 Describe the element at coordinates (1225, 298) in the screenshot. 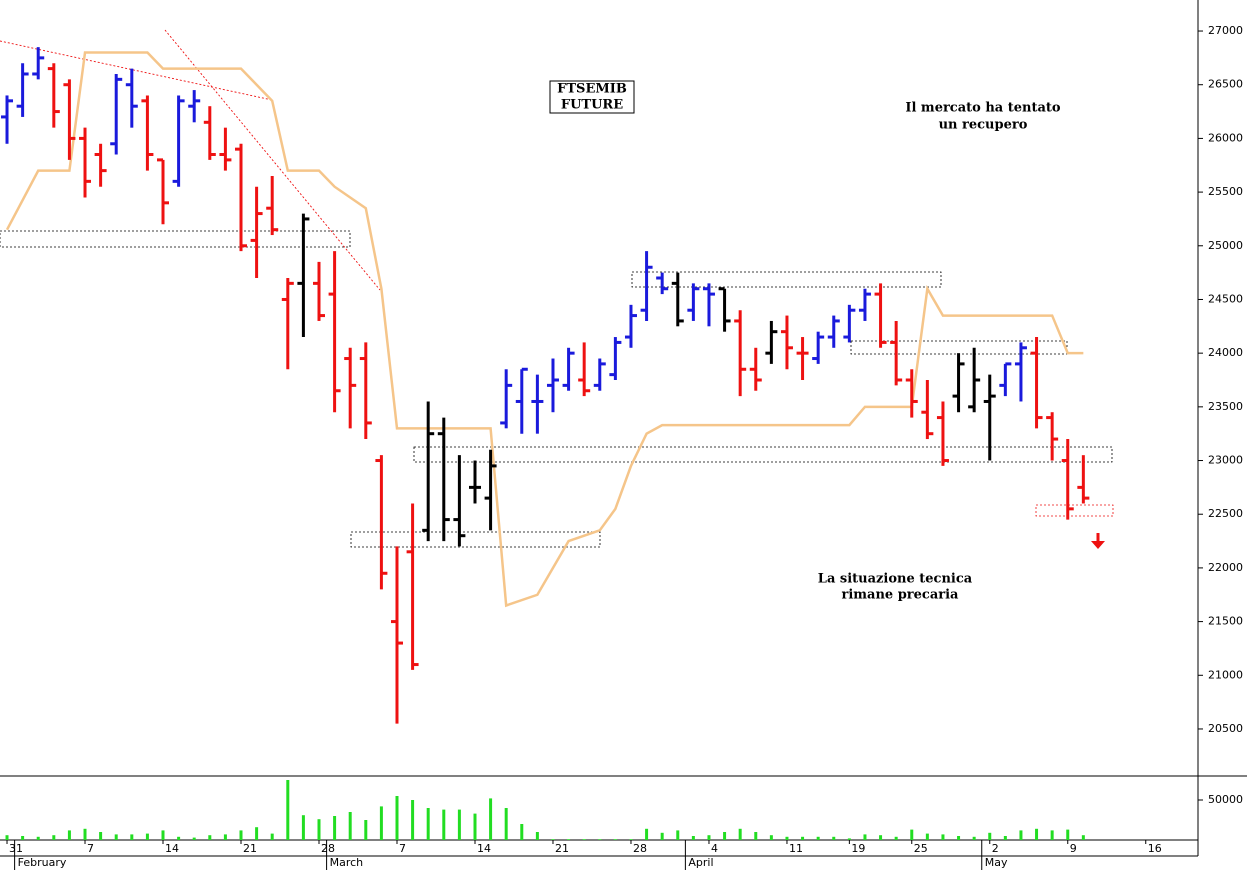

I see `y-tick-label: 24500` at that location.